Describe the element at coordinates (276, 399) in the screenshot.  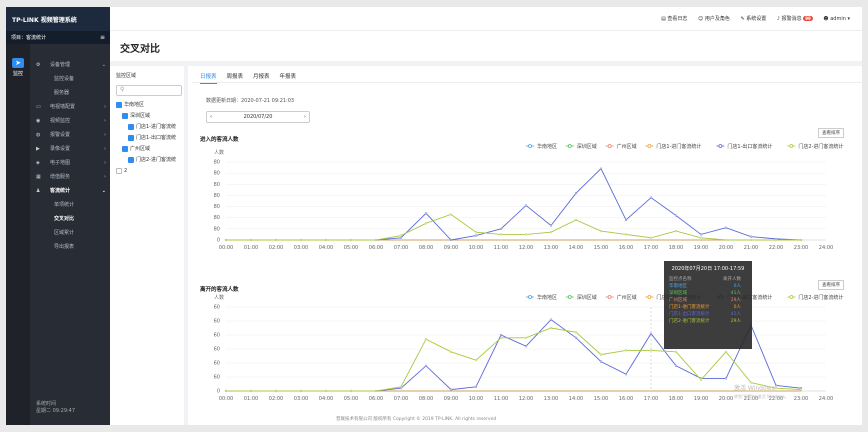
I see `x-tick-label: 02:00` at that location.